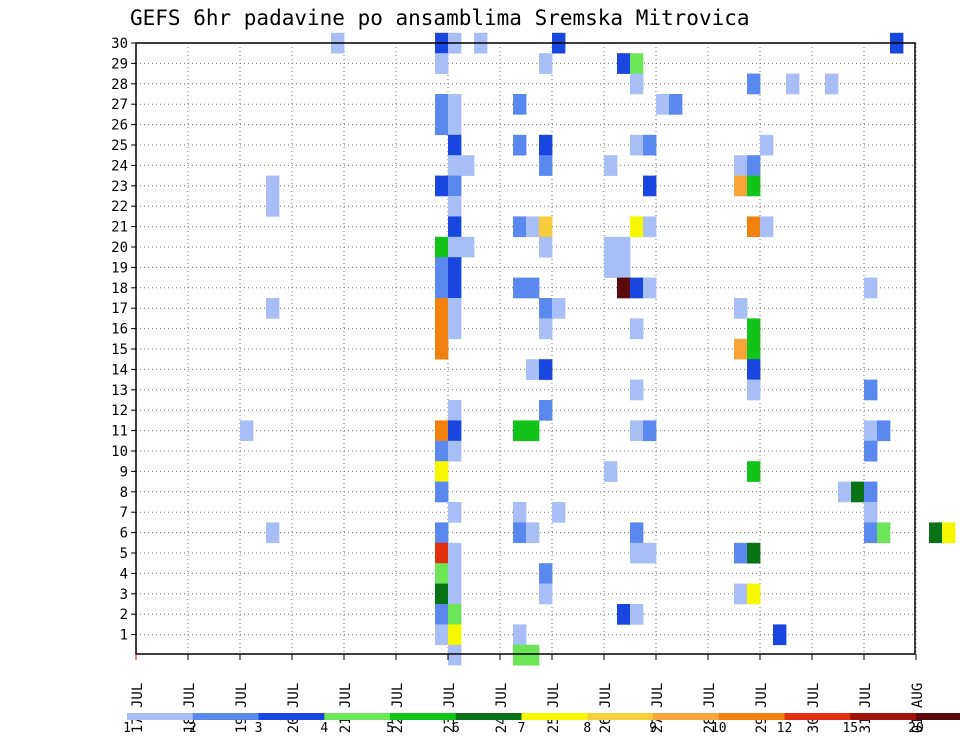 Image resolution: width=960 pixels, height=742 pixels. What do you see at coordinates (124, 636) in the screenshot?
I see `y-tick-label: 1` at bounding box center [124, 636].